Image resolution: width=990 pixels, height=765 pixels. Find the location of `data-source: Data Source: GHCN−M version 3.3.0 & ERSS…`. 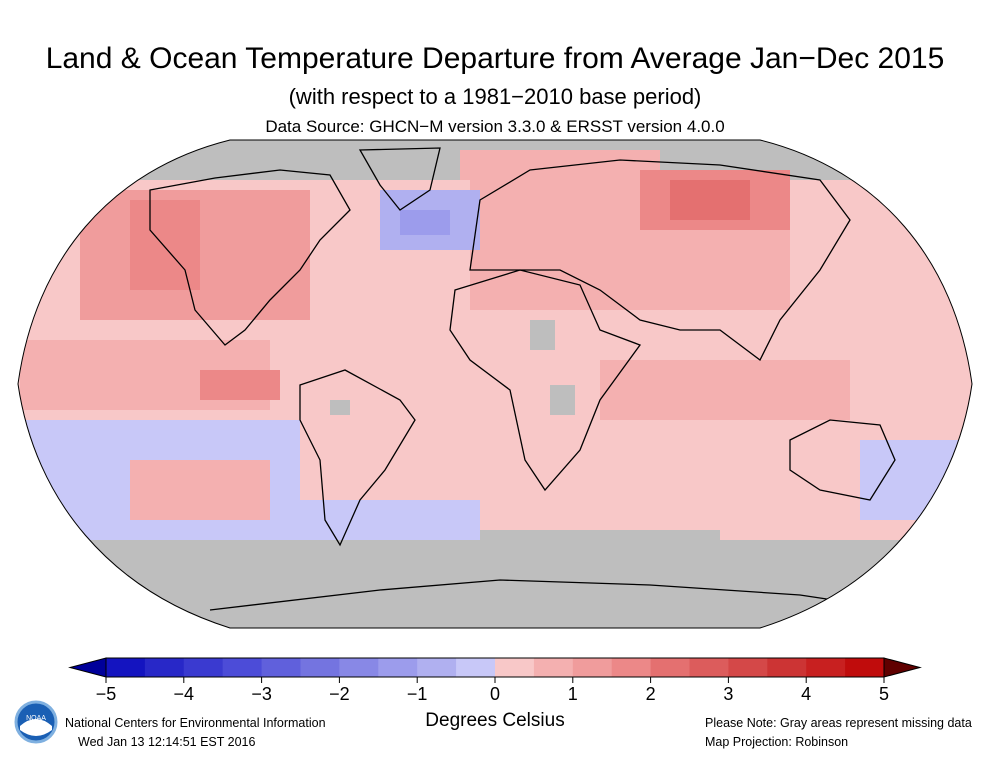

data-source: Data Source: GHCN−M version 3.3.0 & ERSS… is located at coordinates (495, 126).